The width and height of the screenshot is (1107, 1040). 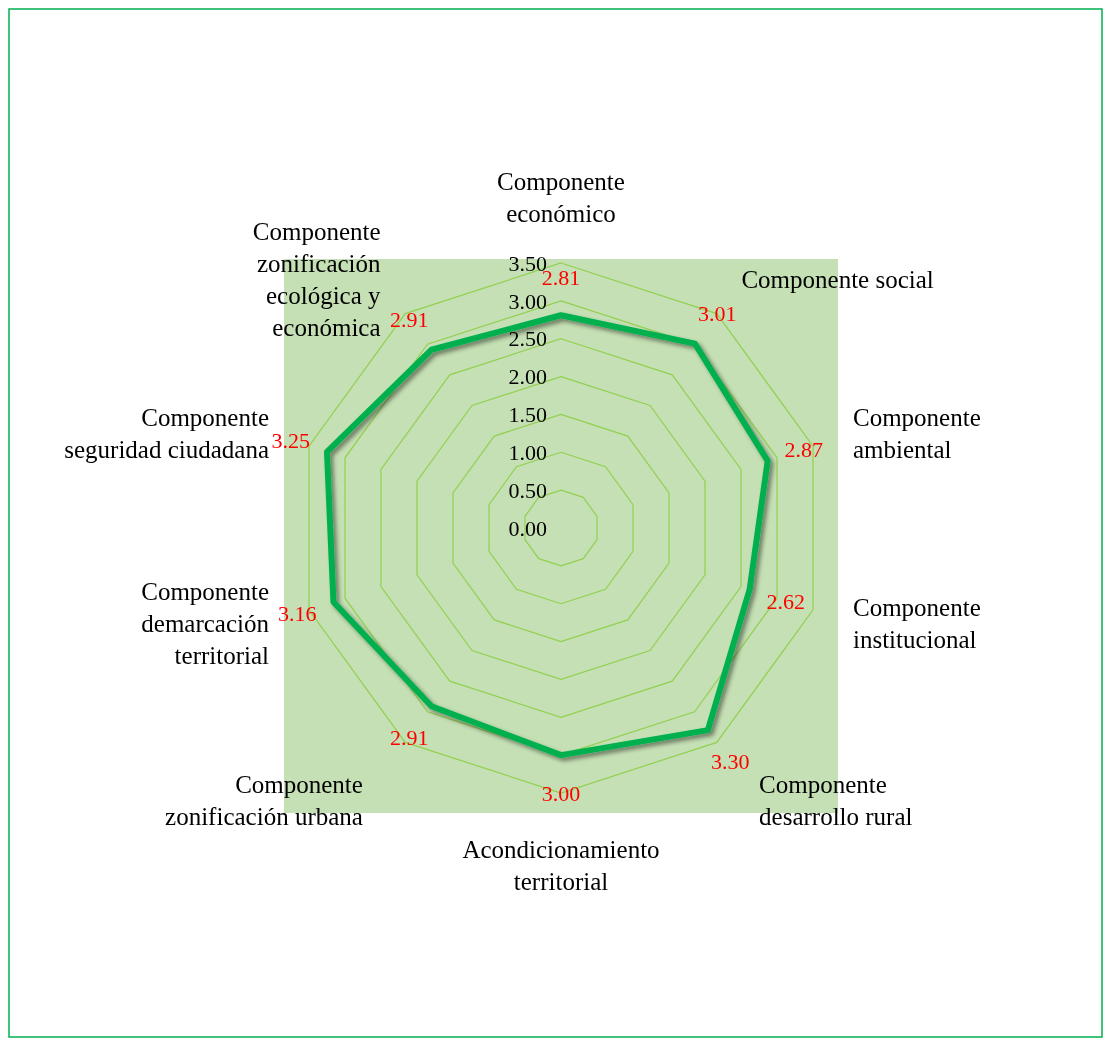 I want to click on y-tick-label: 0.50, so click(x=527, y=490).